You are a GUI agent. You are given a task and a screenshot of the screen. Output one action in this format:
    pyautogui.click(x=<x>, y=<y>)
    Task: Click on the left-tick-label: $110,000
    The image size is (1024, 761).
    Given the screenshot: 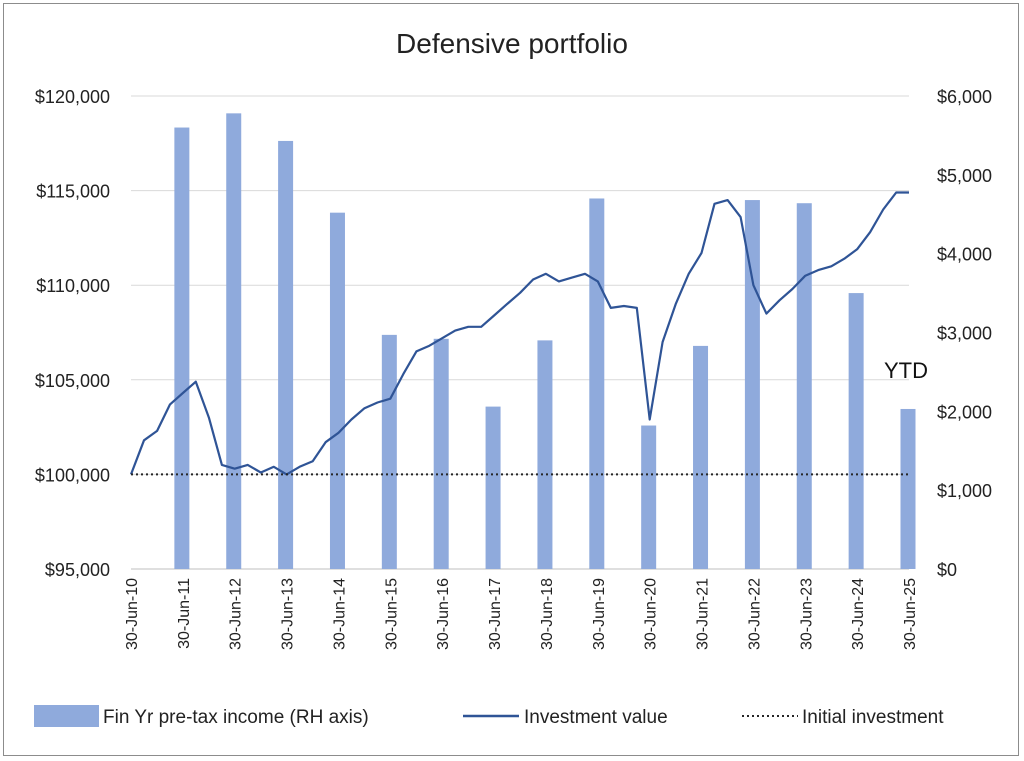 What is the action you would take?
    pyautogui.click(x=73, y=286)
    